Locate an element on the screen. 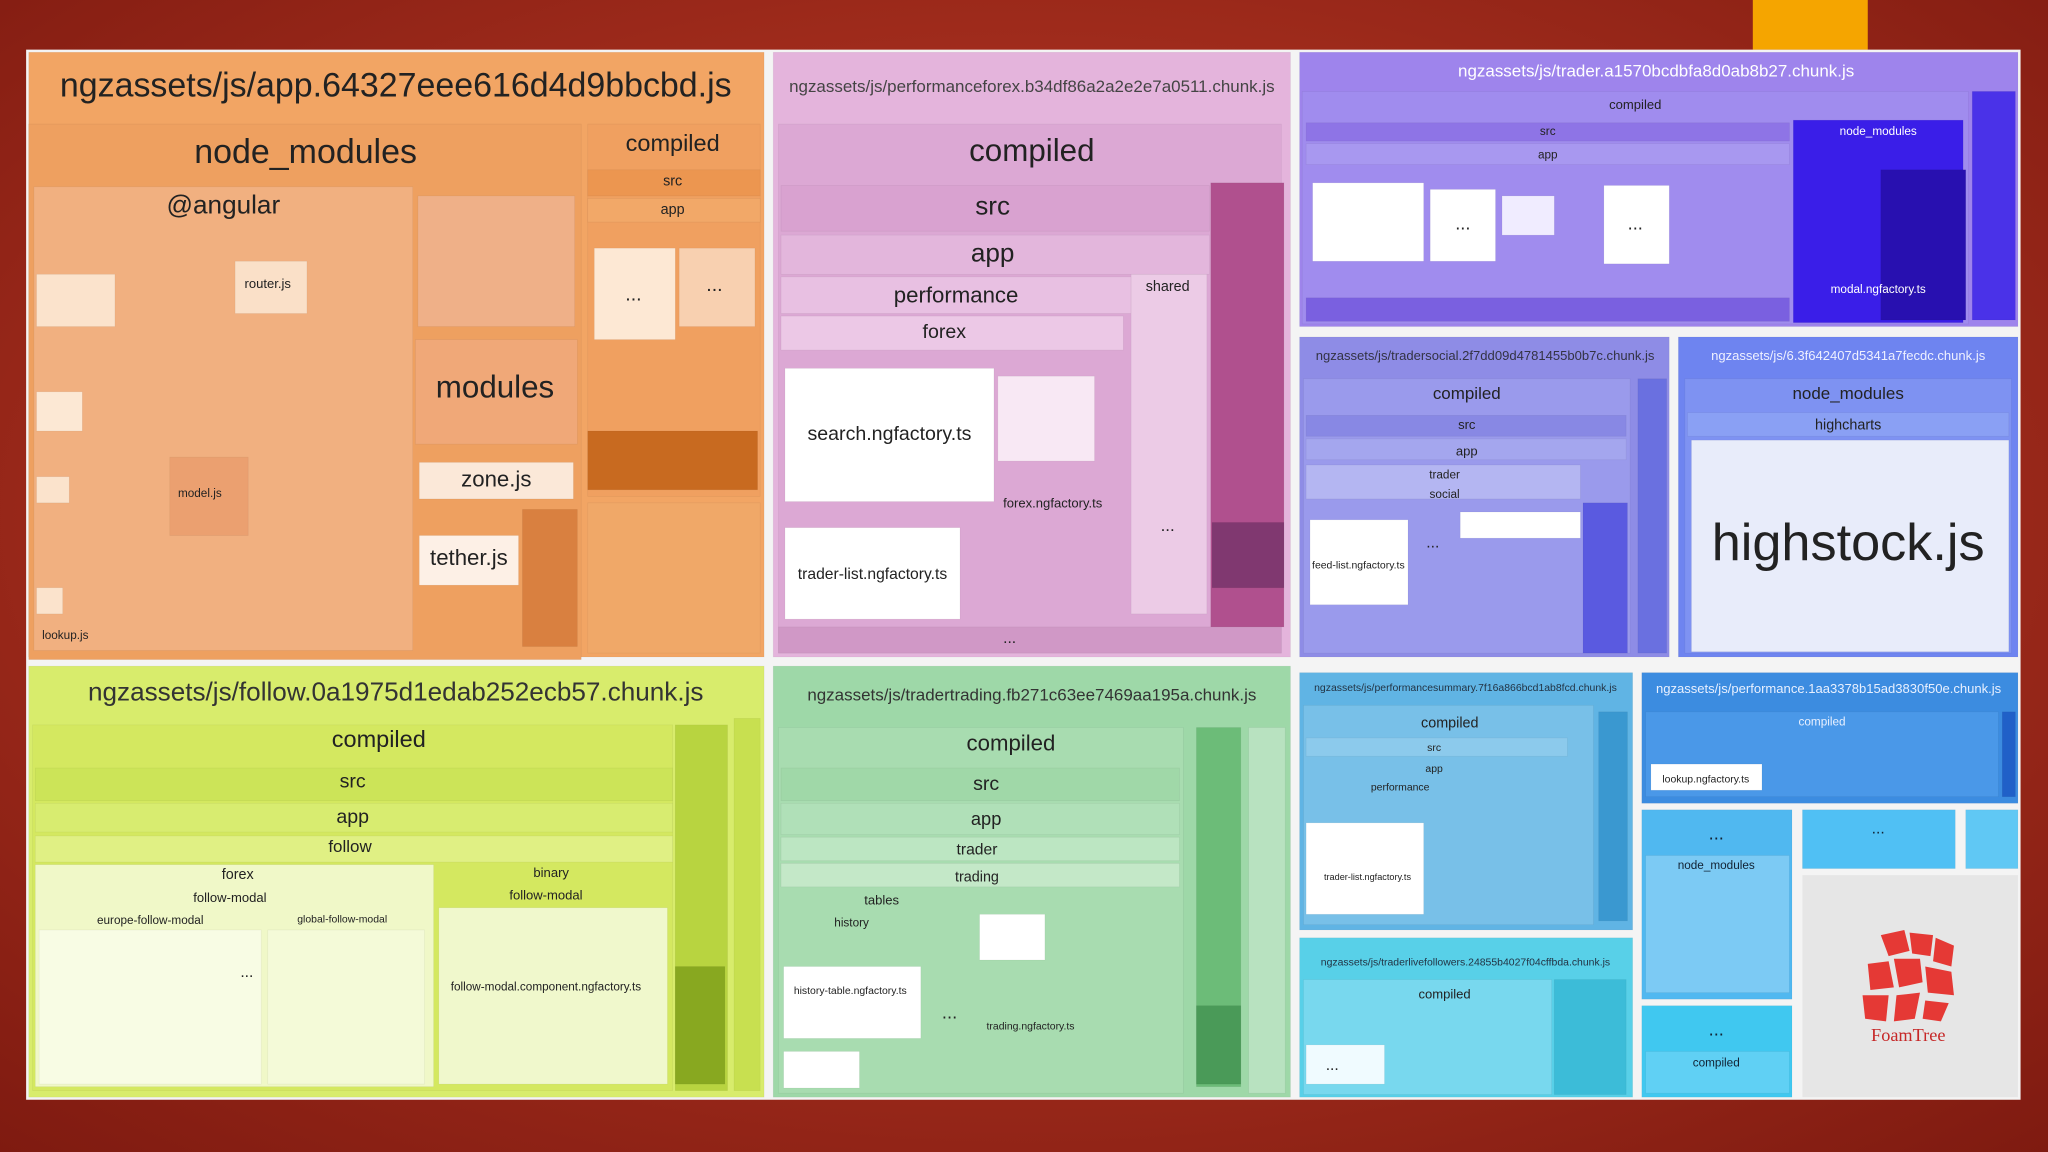  cell-label: forex is located at coordinates (238, 875).